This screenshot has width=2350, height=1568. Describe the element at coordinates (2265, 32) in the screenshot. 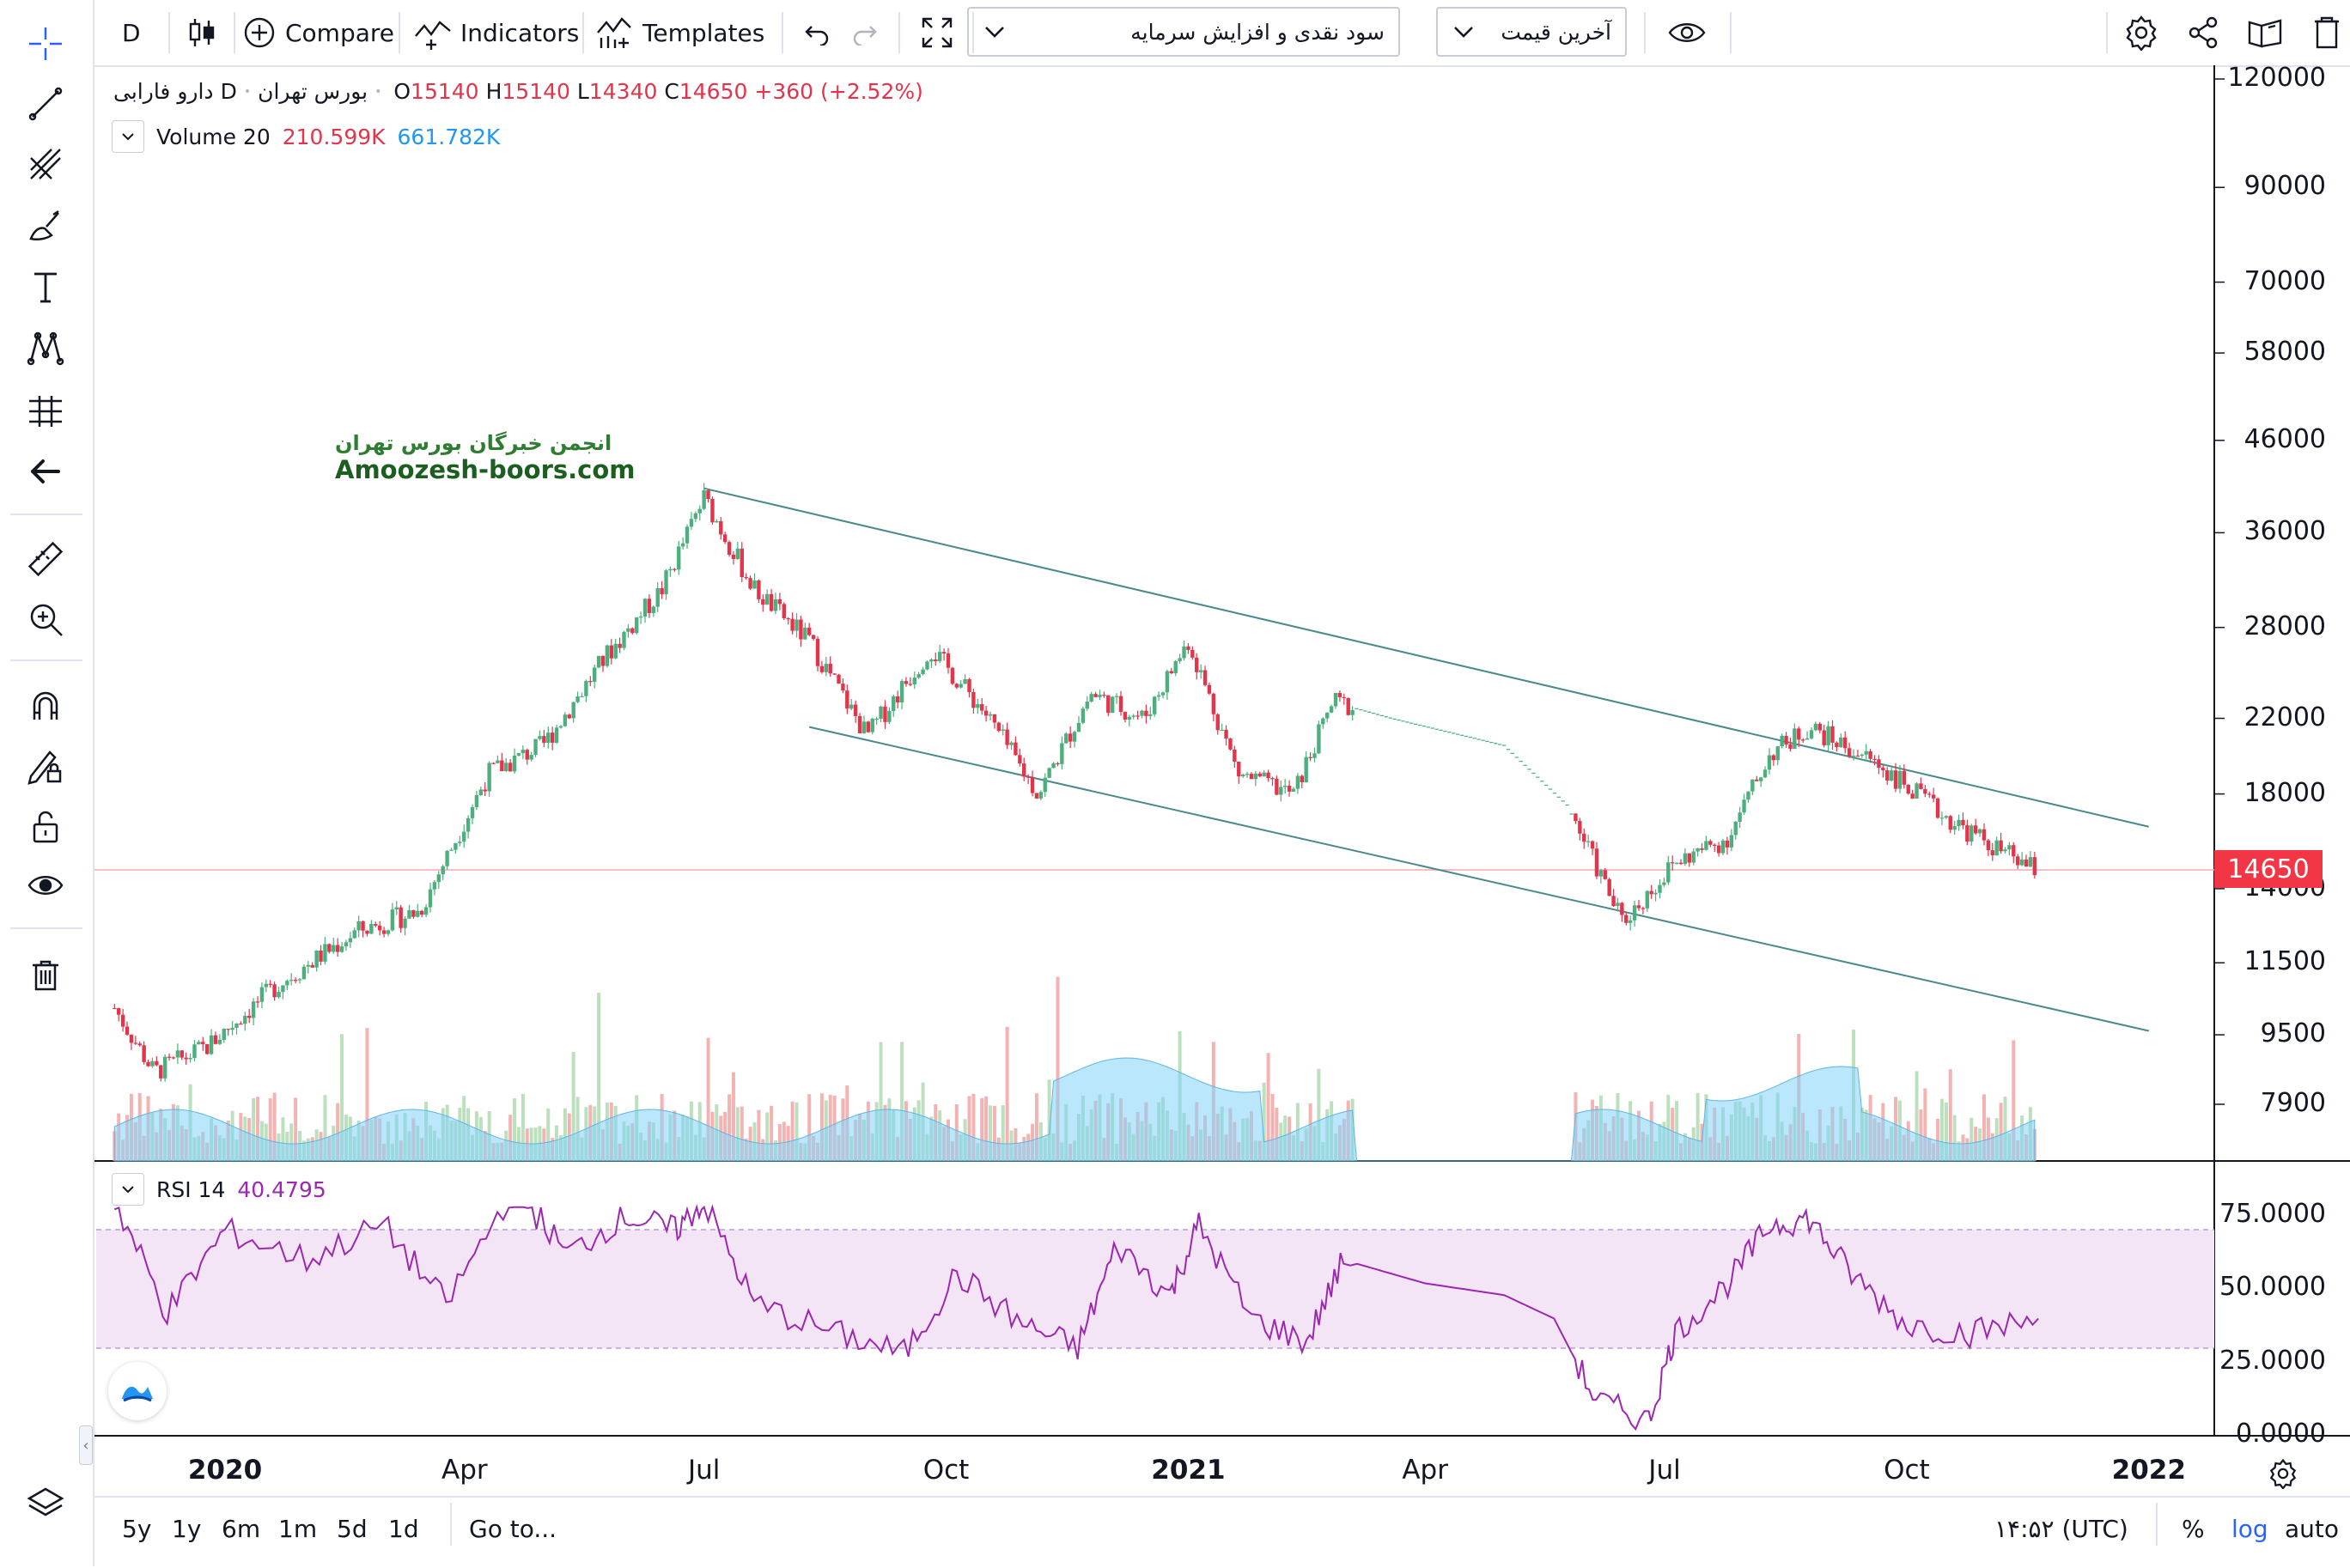

I see `snapshot-icon` at that location.